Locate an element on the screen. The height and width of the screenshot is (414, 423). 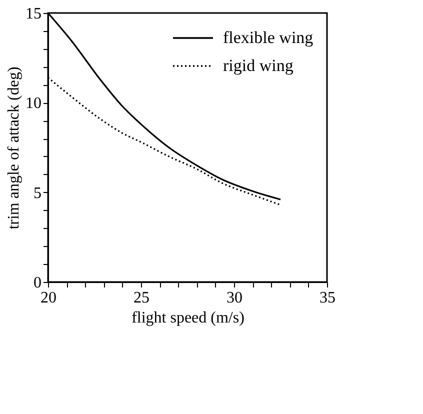
x-tick-label: 30 is located at coordinates (234, 298).